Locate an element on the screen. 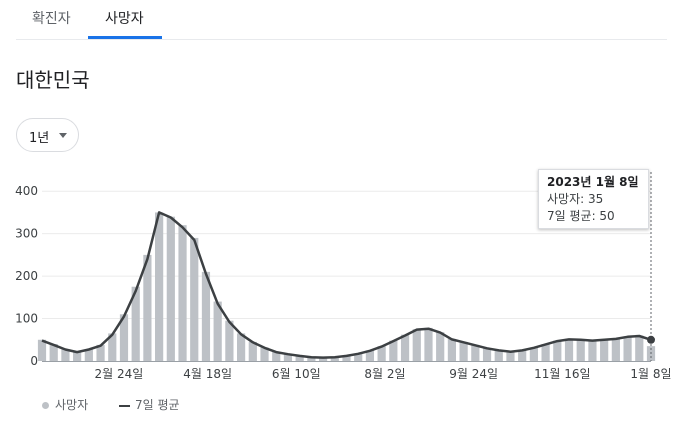 The width and height of the screenshot is (685, 425). bar-legend-swatch is located at coordinates (45, 405).